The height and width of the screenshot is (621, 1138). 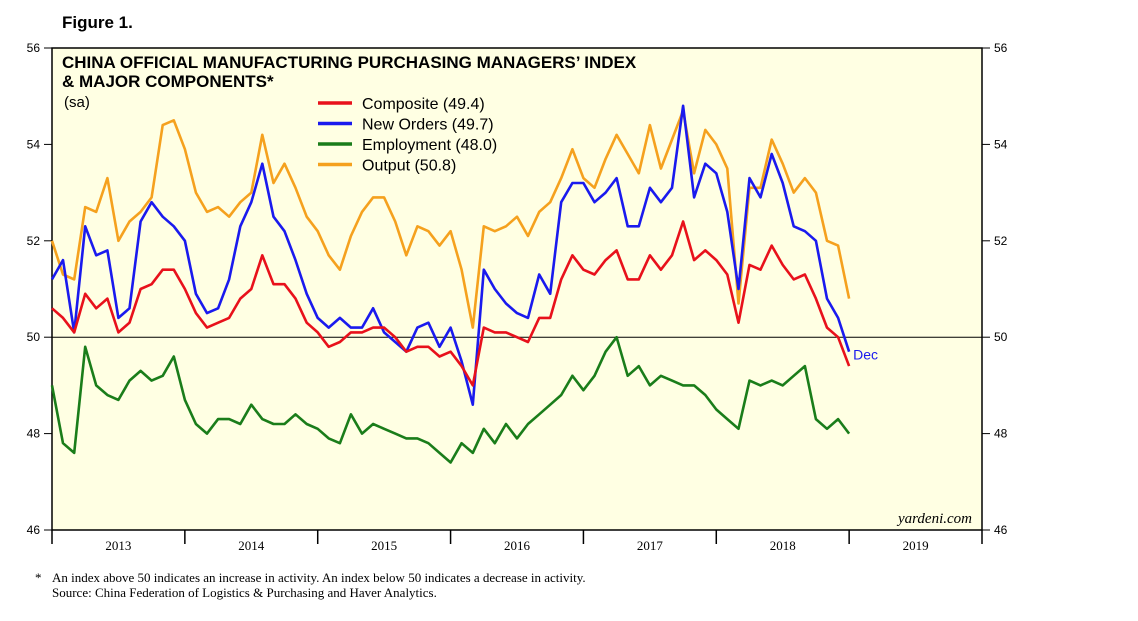 I want to click on footnote-marker: *, so click(x=38, y=577).